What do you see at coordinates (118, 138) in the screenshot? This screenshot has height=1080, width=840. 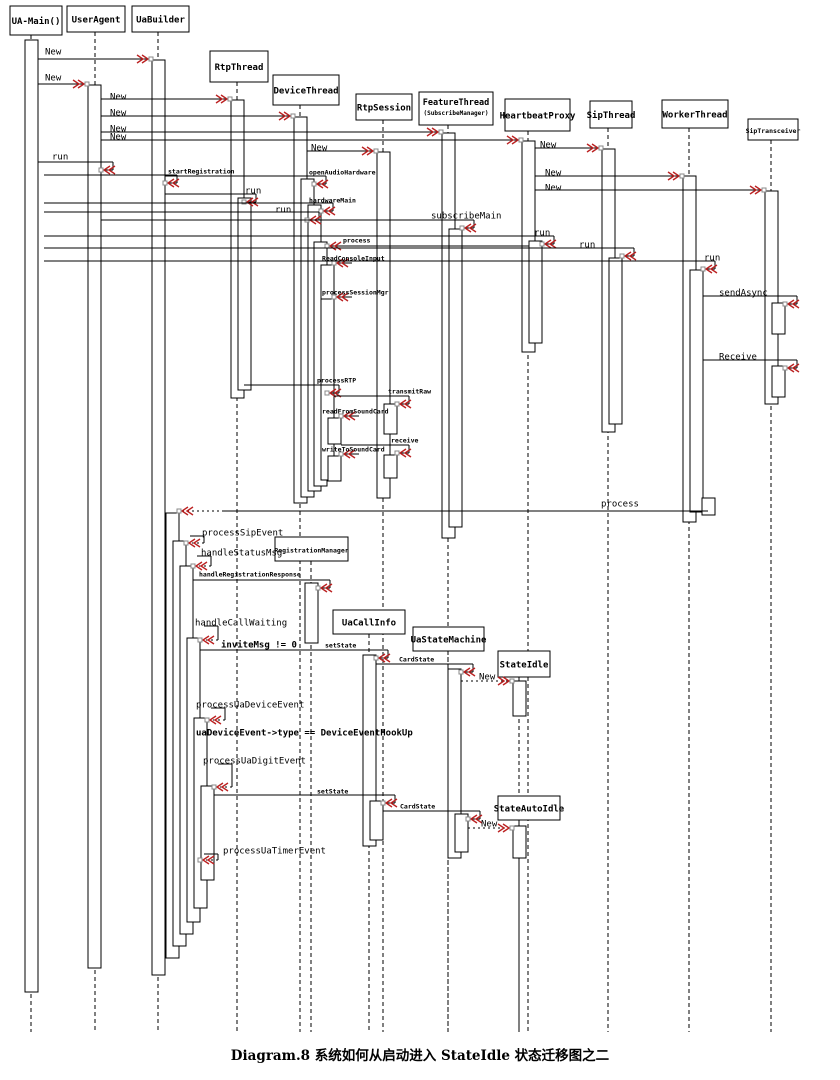 I see `message-new-5-label: New` at bounding box center [118, 138].